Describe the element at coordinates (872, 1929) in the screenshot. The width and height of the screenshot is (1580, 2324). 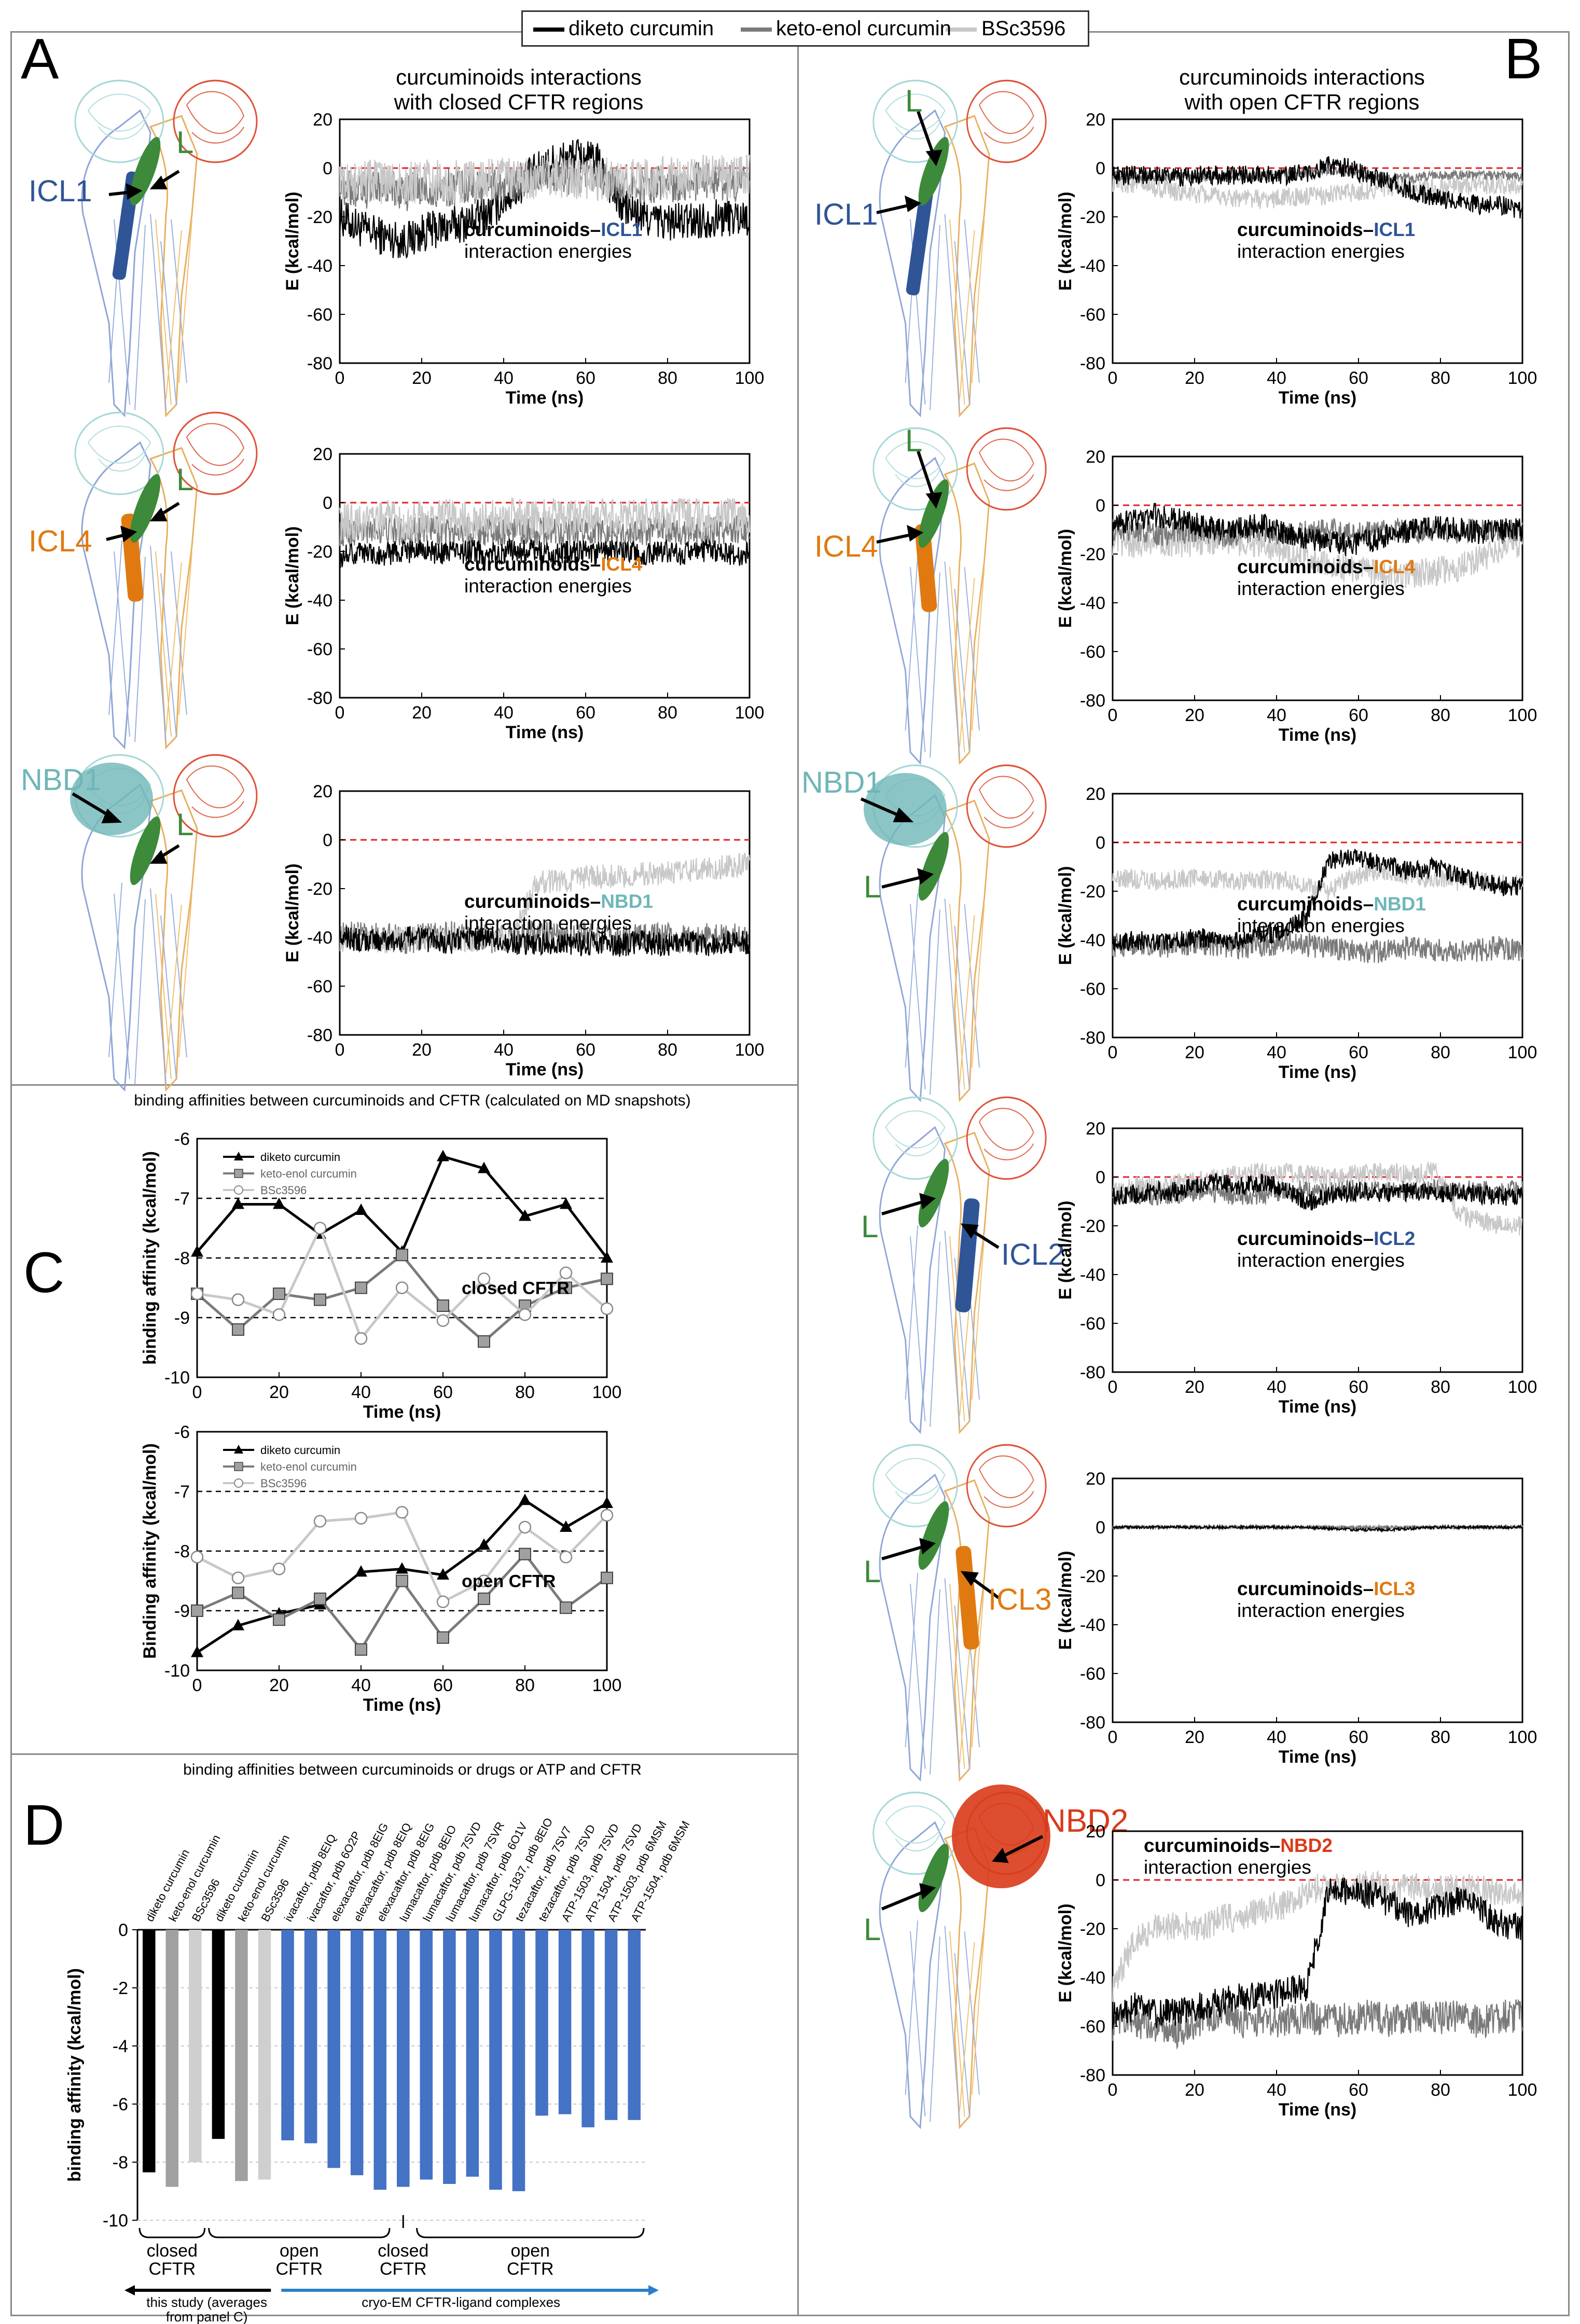
I see `label-L-B6: L` at that location.